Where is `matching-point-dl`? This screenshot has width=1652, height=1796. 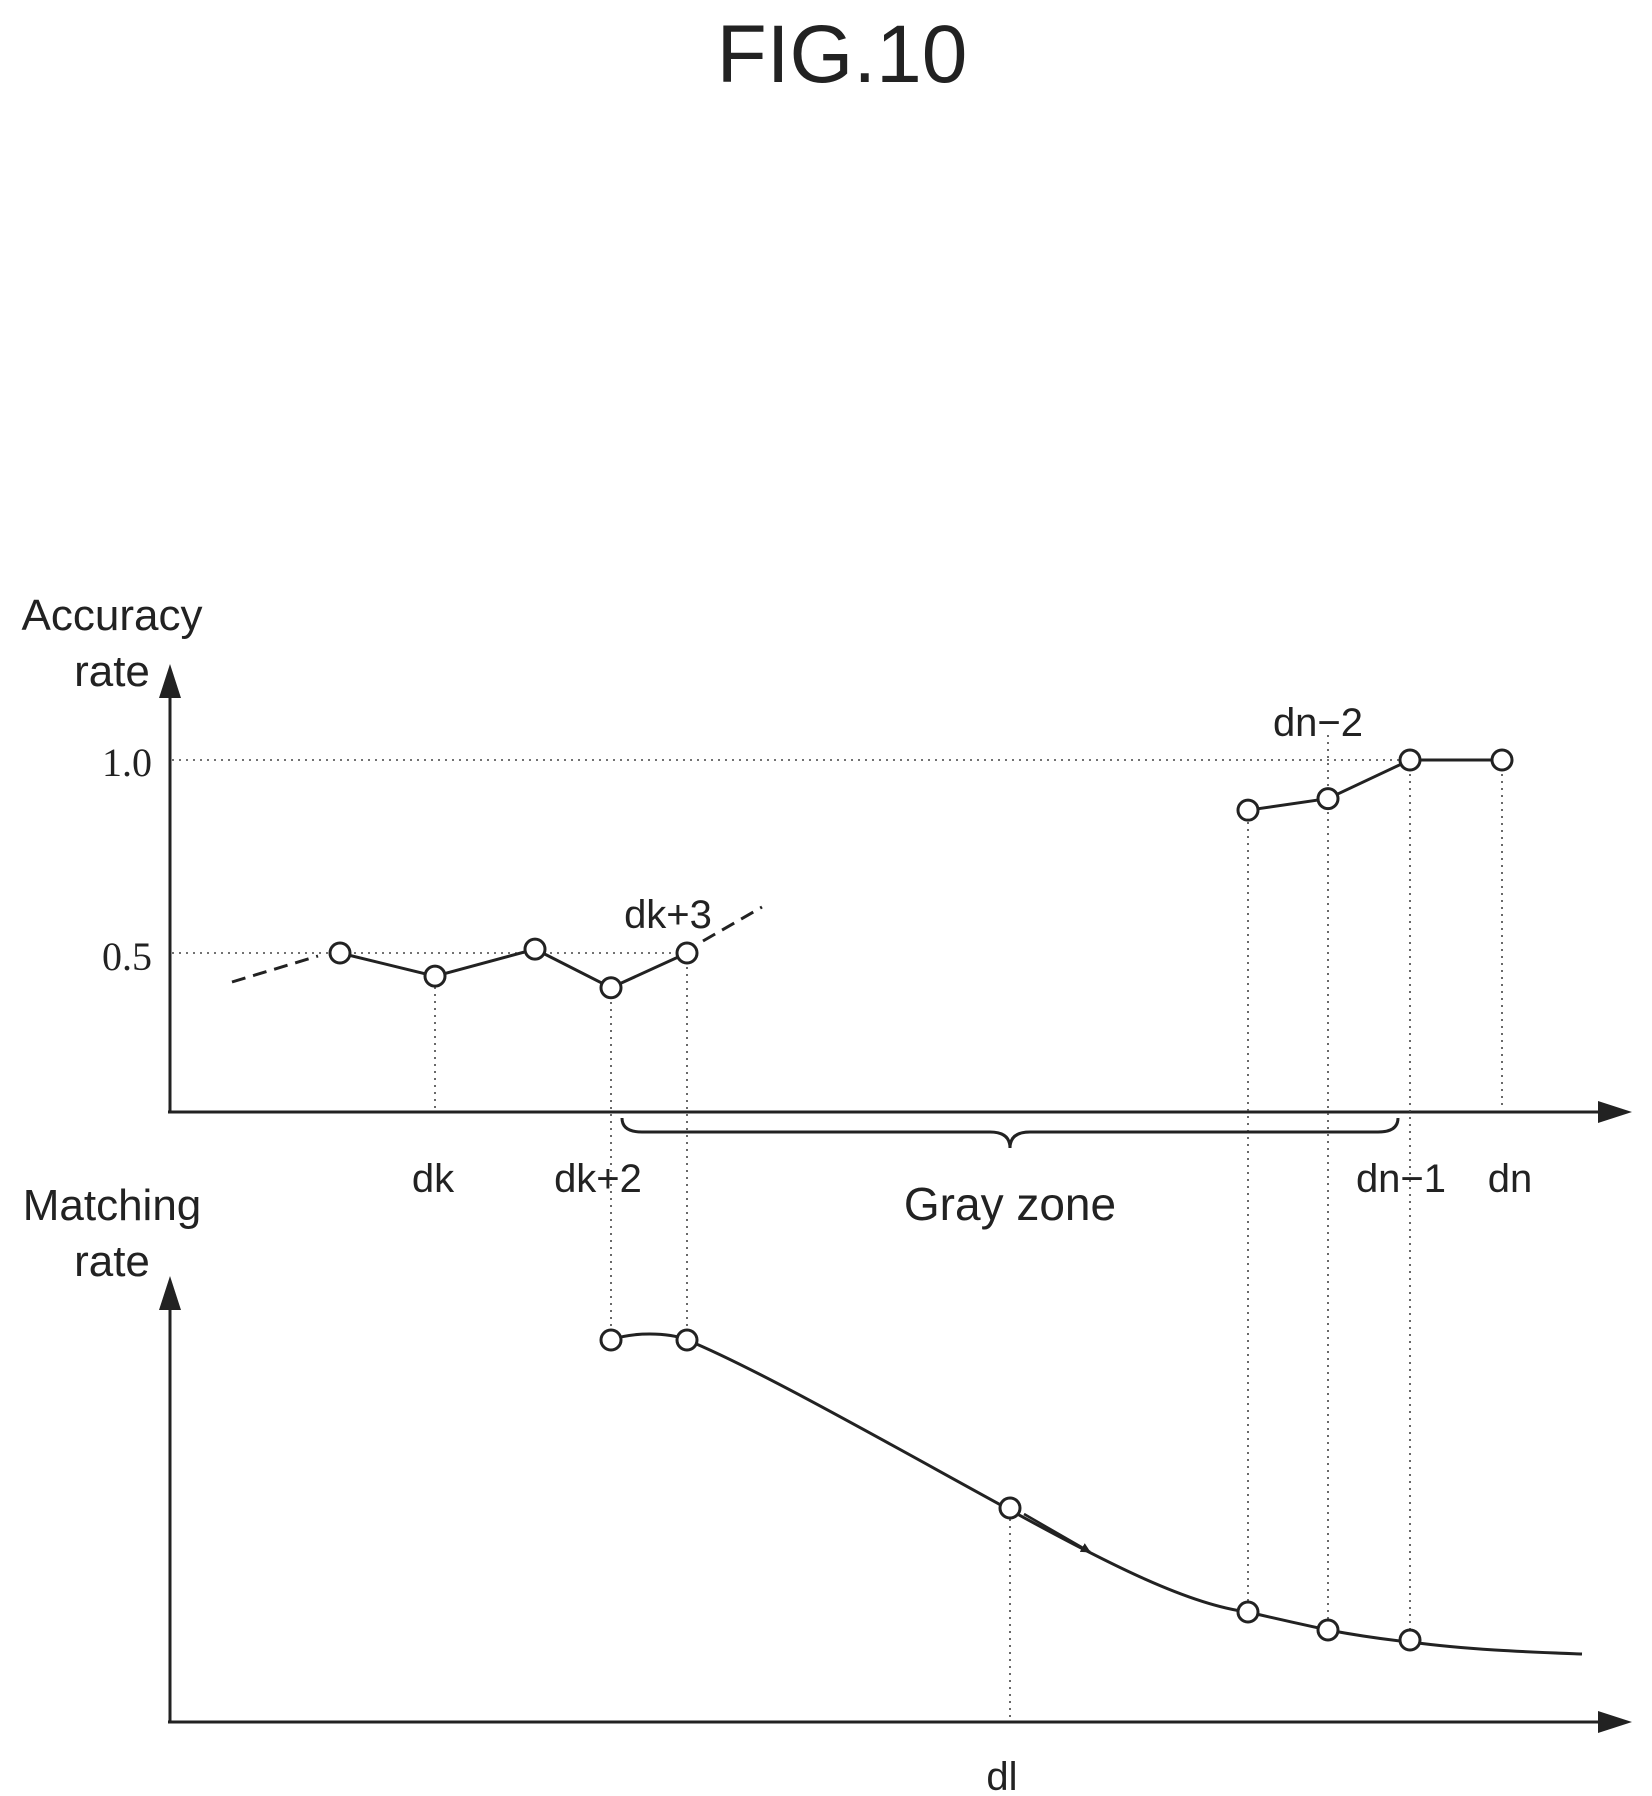 matching-point-dl is located at coordinates (1010, 1508).